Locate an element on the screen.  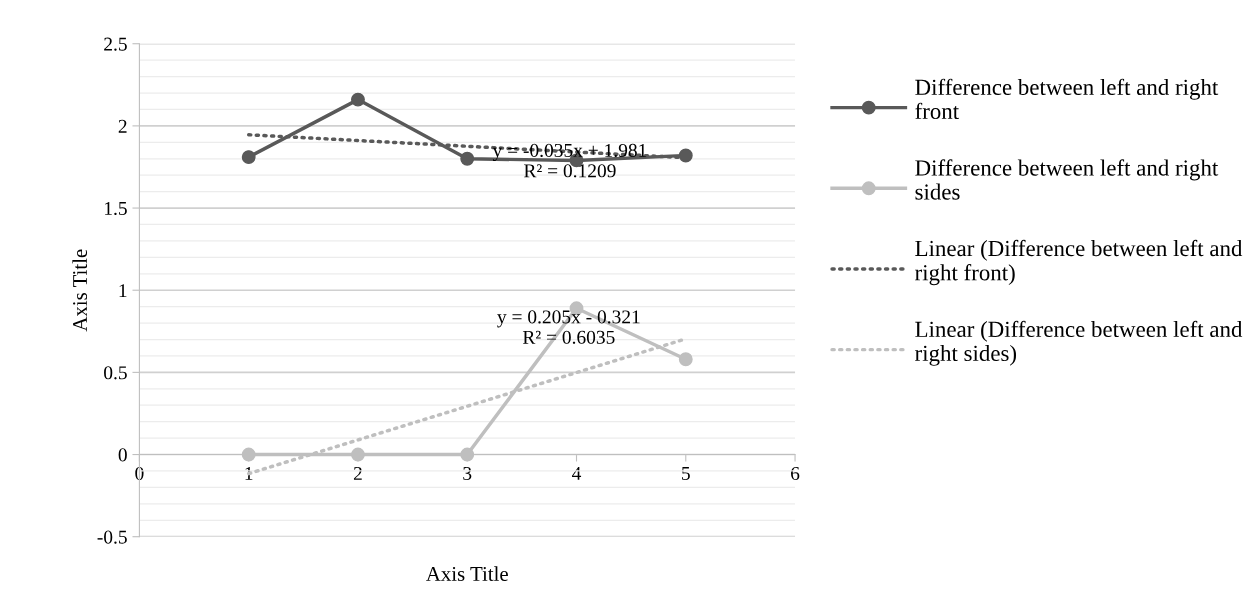
x-axis-title: Axis Title is located at coordinates (467, 573).